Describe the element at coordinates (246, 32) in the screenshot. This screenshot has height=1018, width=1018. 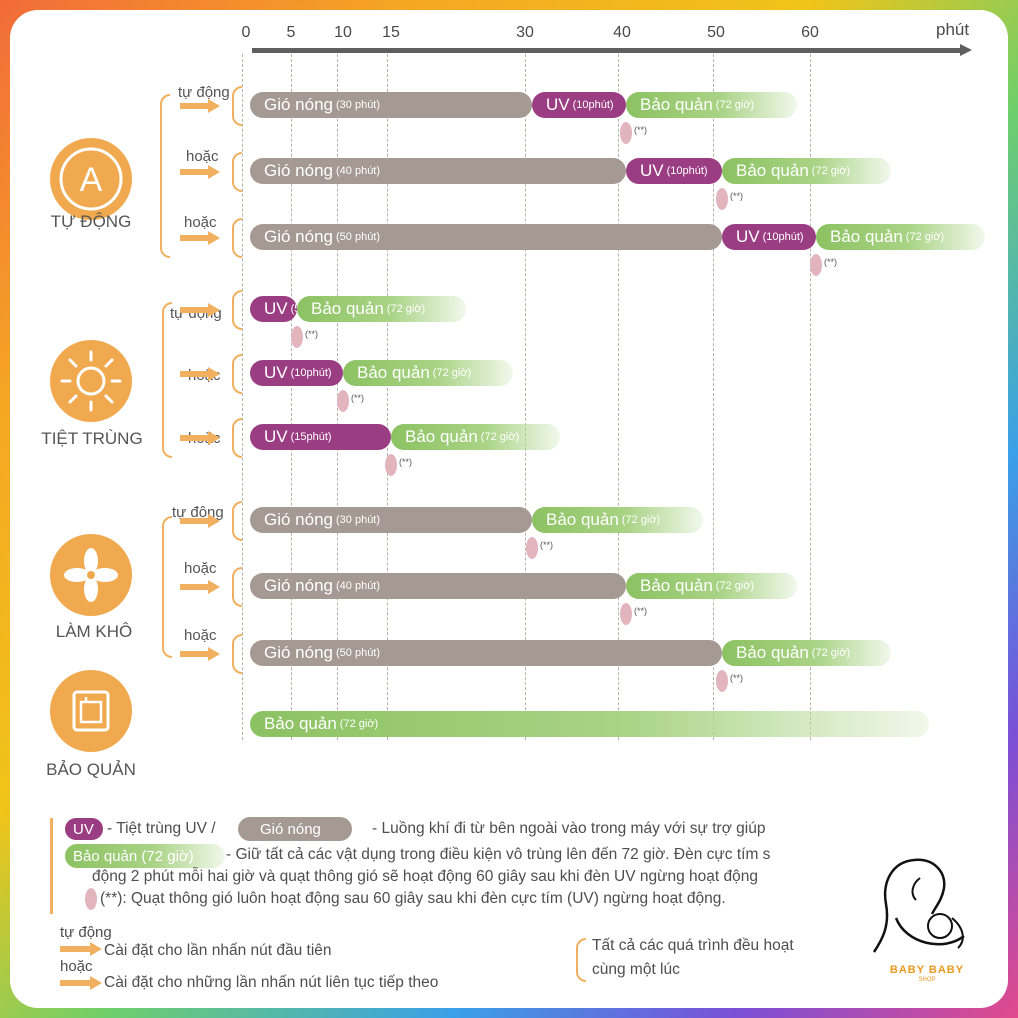
I see `tick-0: 0` at that location.